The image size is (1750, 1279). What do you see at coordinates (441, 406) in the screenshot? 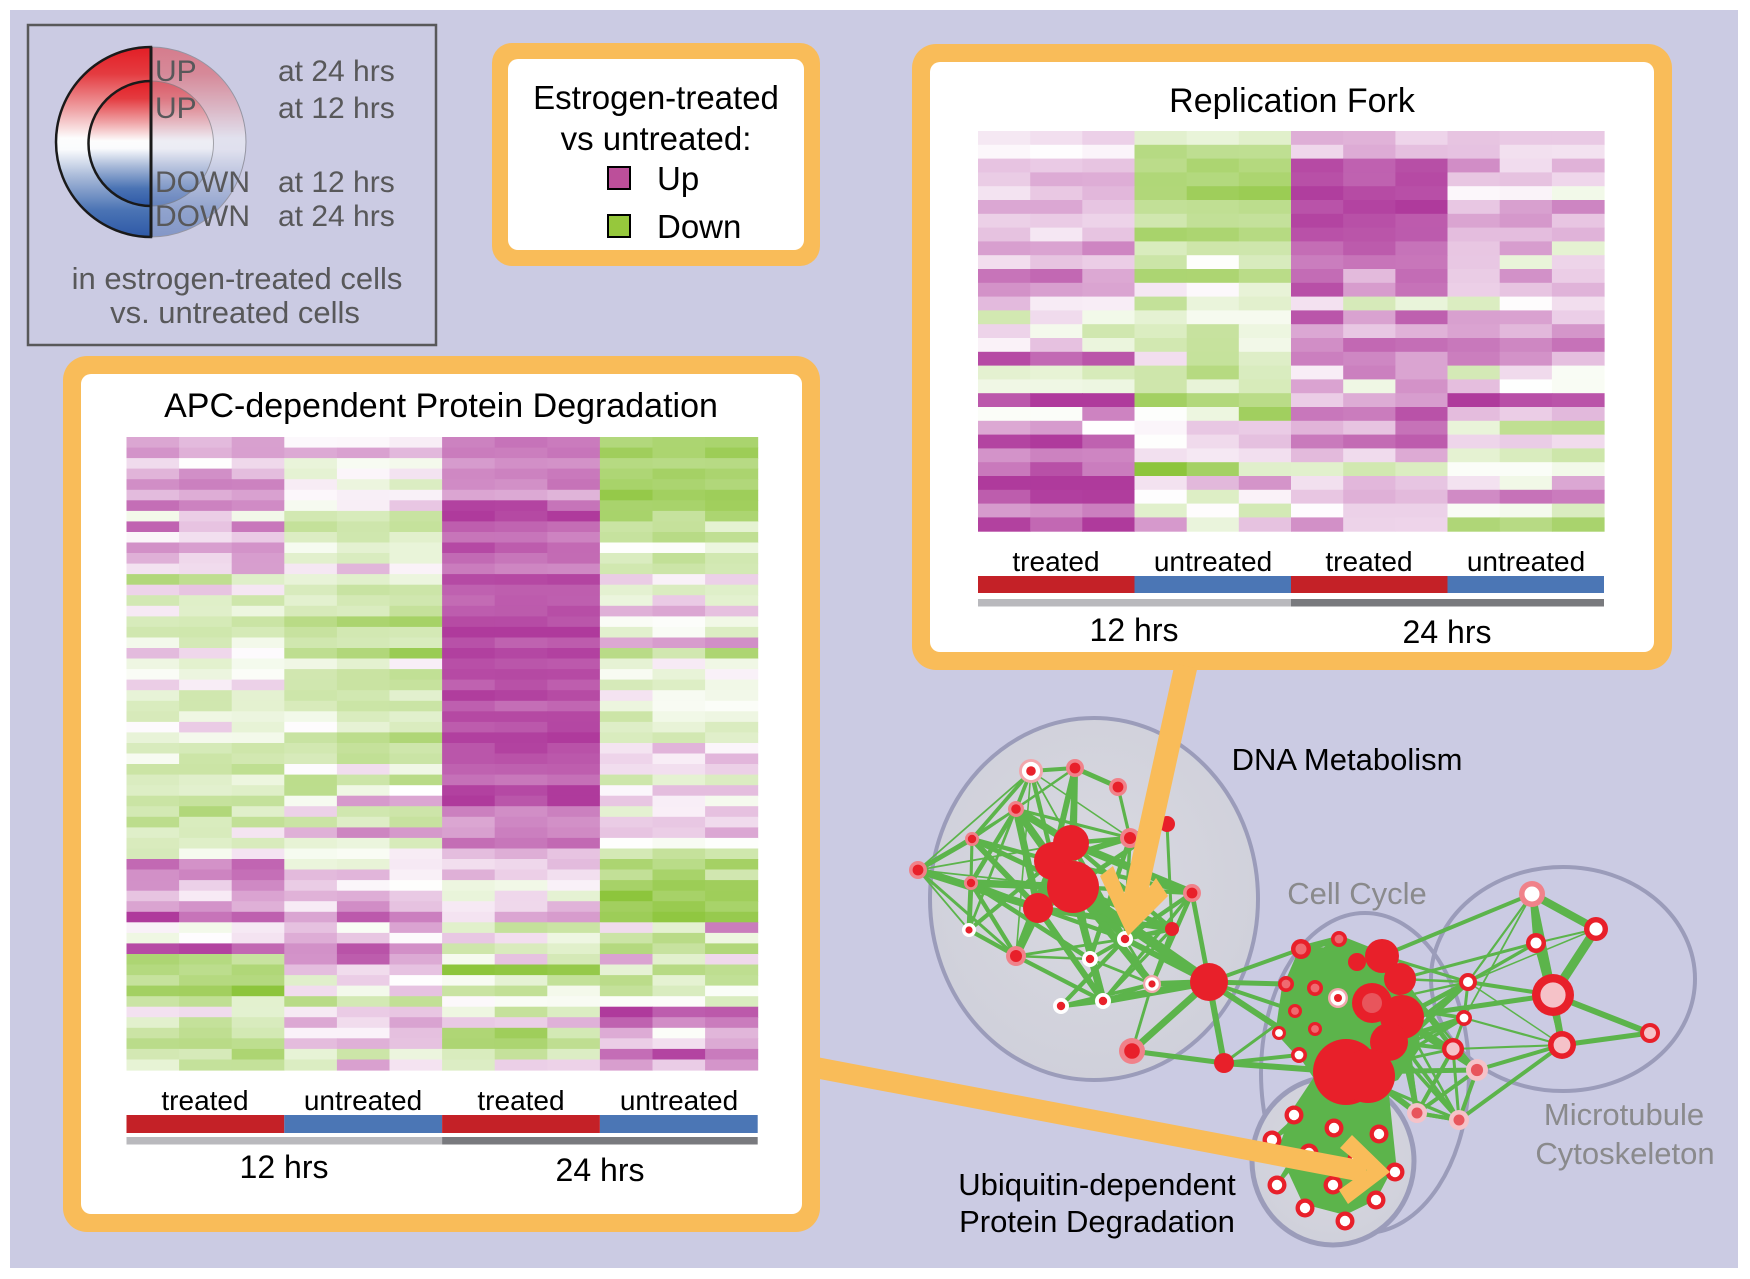
I see `svg-text:APC-dependent Protein Degradat: APC-dependent Protein Degradation` at bounding box center [441, 406].